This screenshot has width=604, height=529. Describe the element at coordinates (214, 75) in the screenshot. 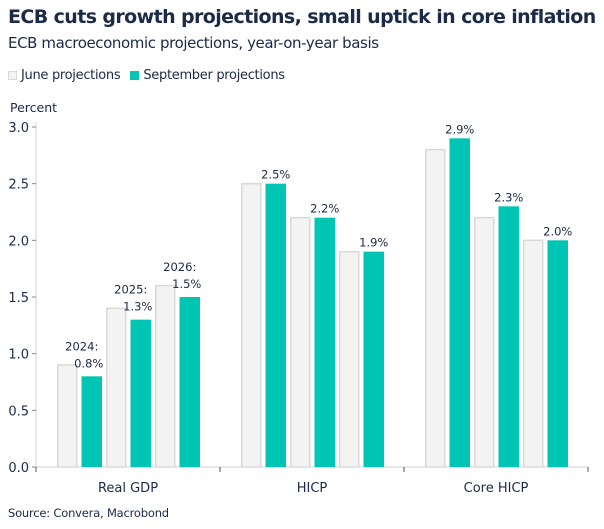

I see `legend-label-september: September projections` at that location.